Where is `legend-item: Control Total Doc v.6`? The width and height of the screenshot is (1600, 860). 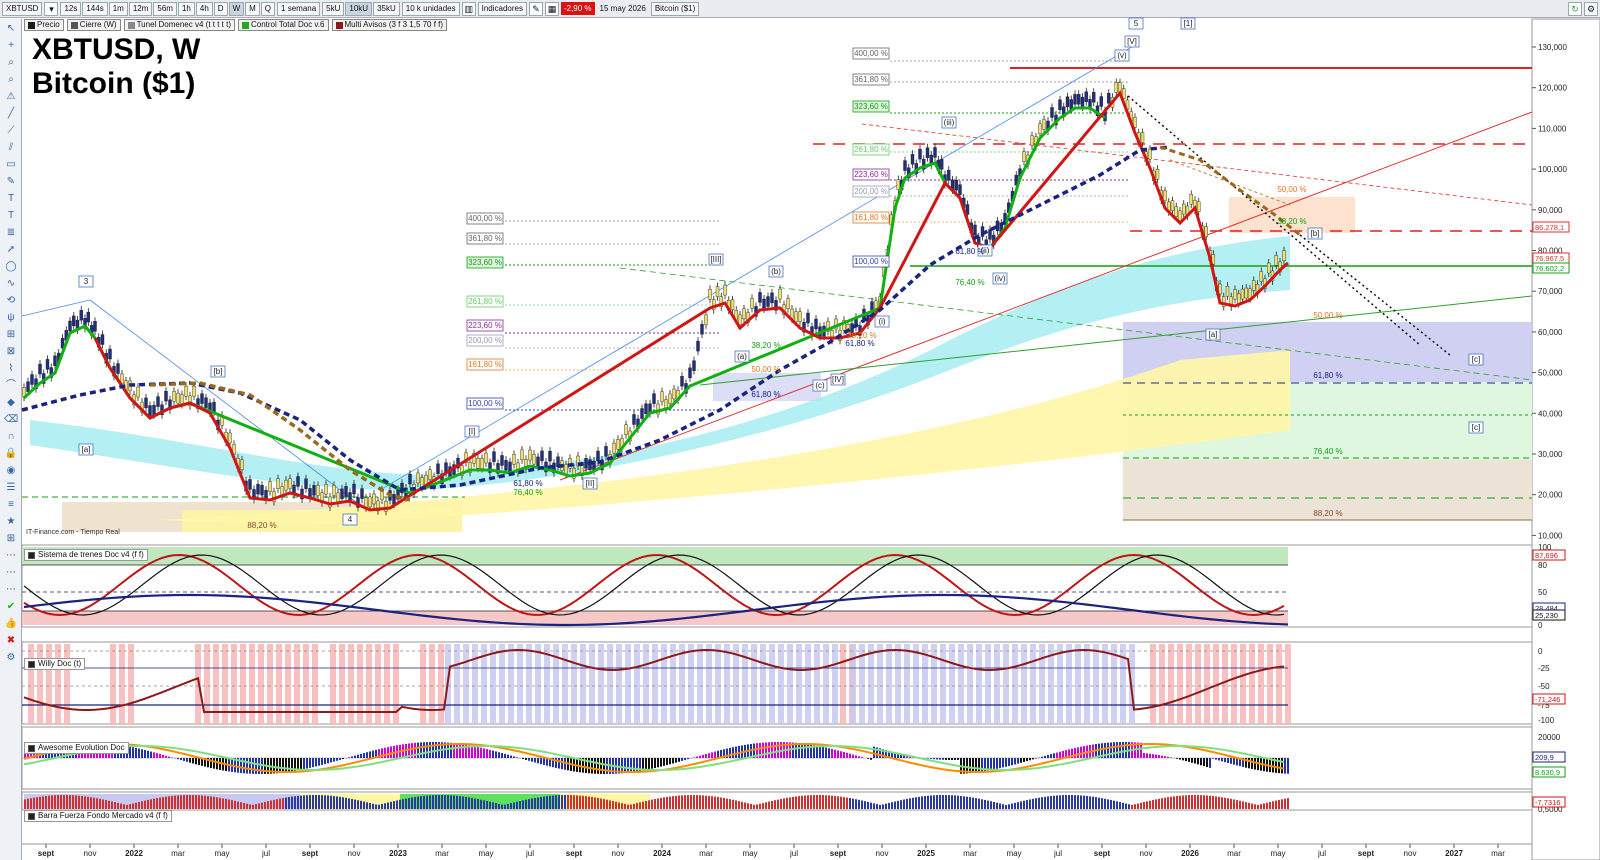 legend-item: Control Total Doc v.6 is located at coordinates (283, 25).